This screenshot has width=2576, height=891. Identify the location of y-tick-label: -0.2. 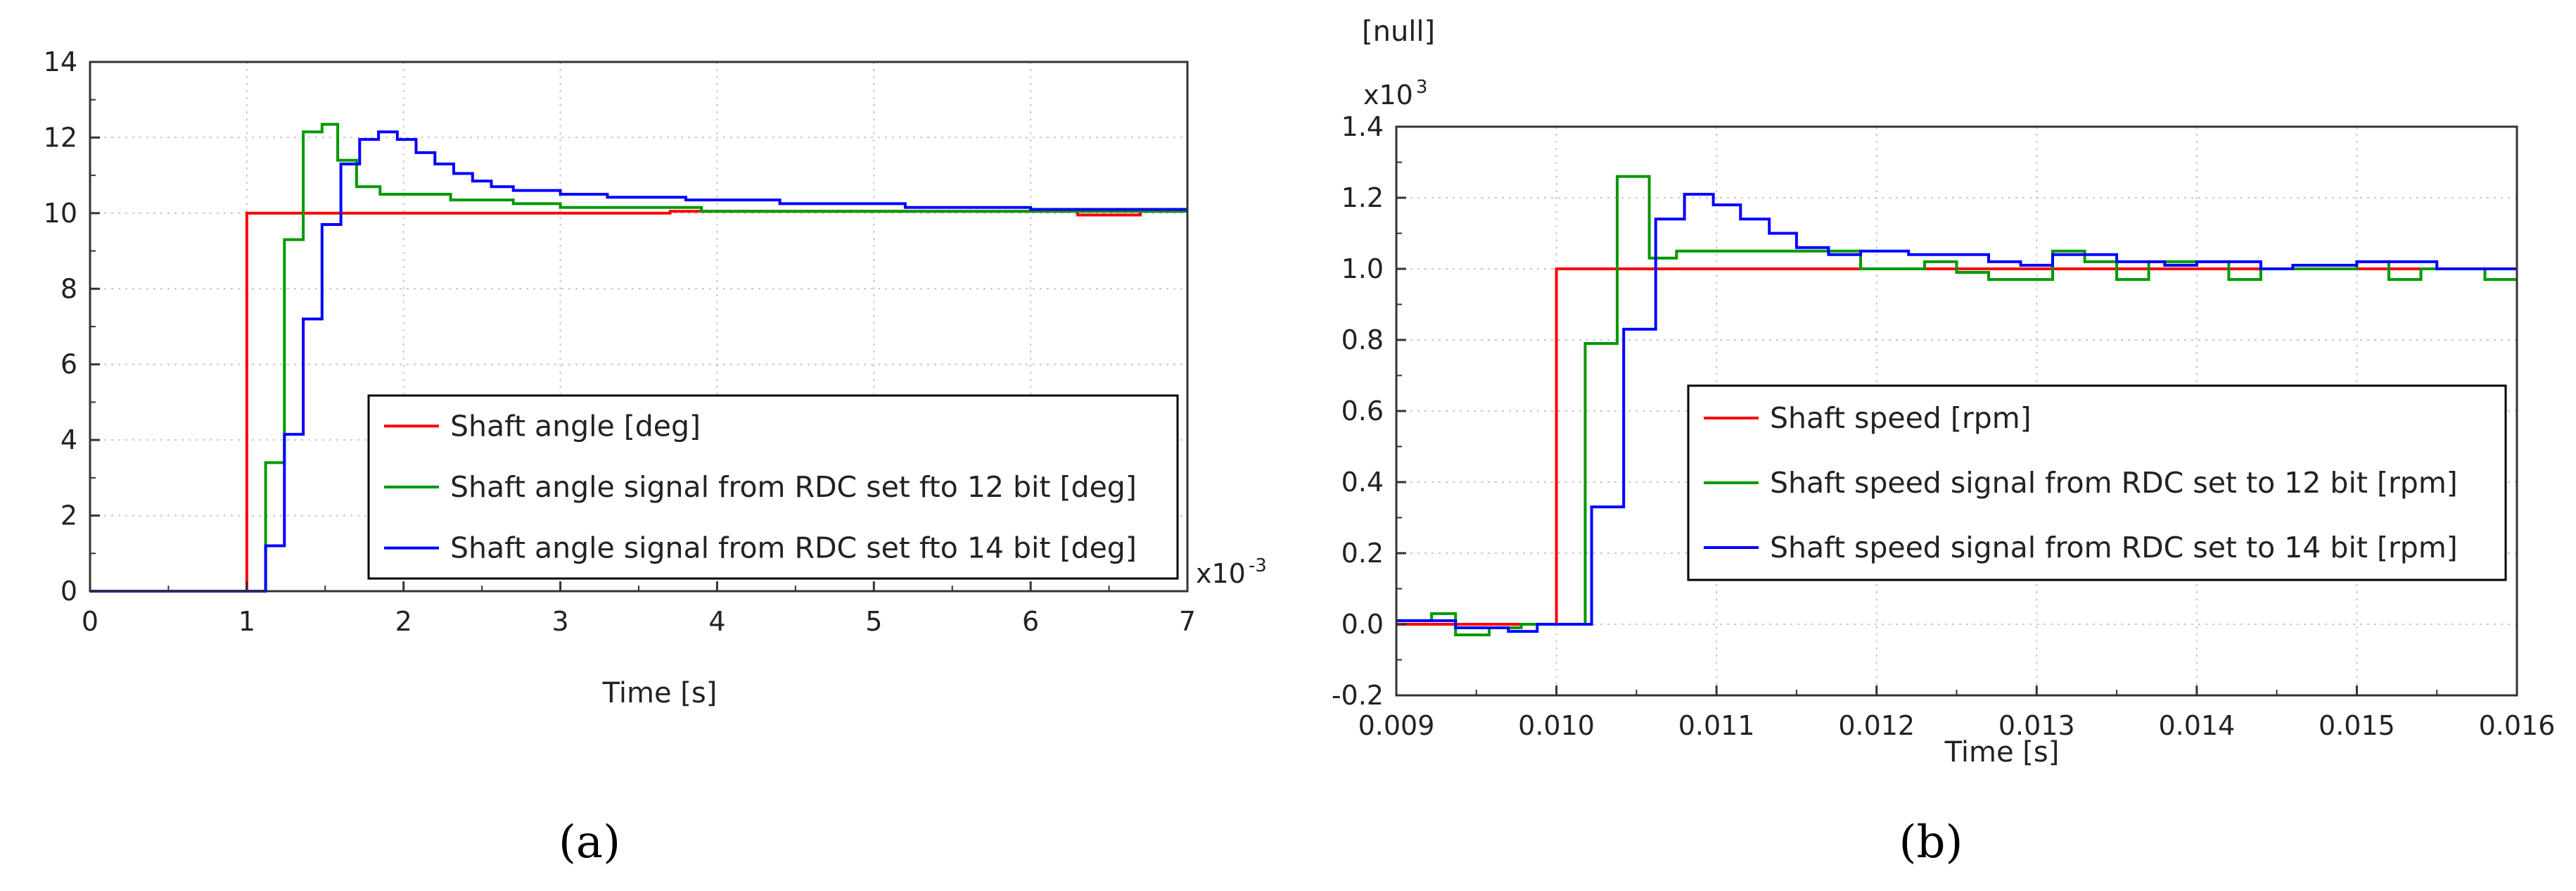
(1358, 695).